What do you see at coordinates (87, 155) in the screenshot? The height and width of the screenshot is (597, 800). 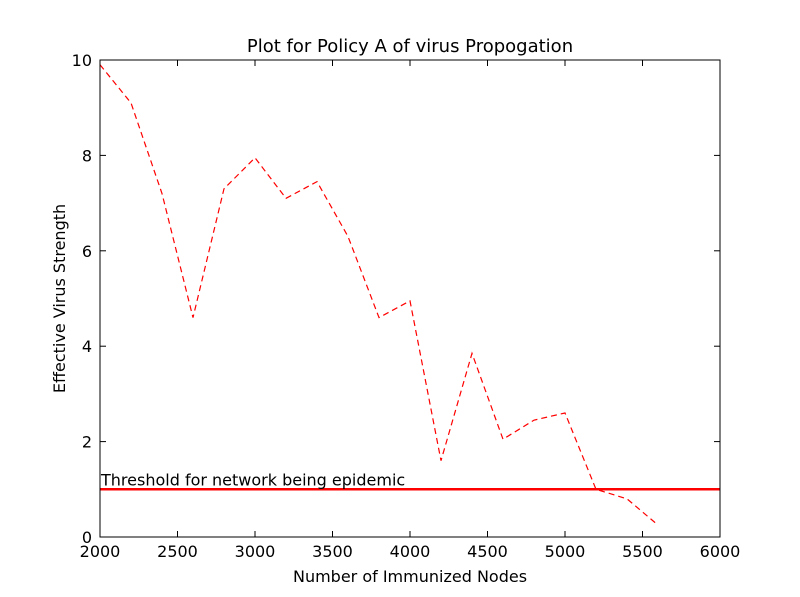 I see `y-tick-label: 8` at bounding box center [87, 155].